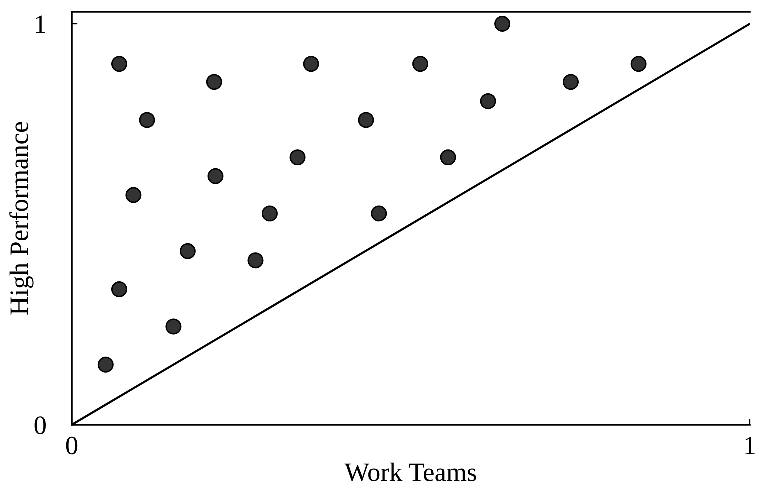 This screenshot has width=757, height=481. Describe the element at coordinates (22, 218) in the screenshot. I see `y-axis-title: High Performance` at that location.